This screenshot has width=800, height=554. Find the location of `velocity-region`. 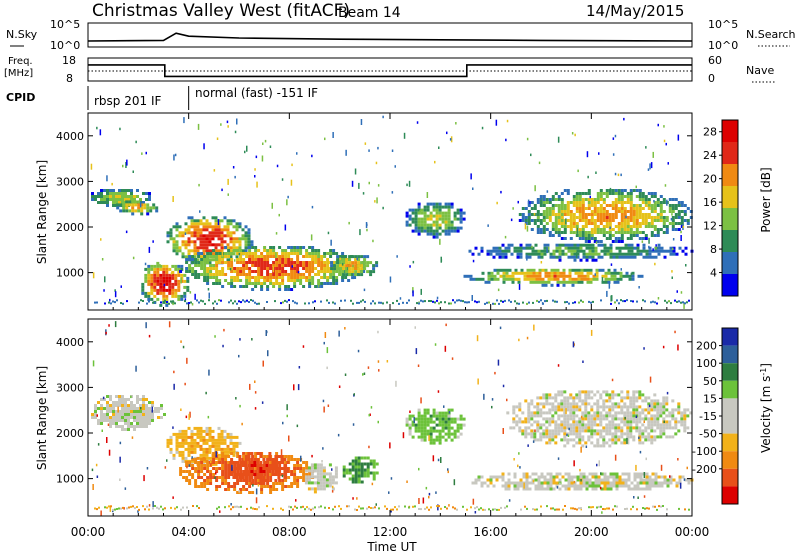

velocity-region is located at coordinates (321, 478).